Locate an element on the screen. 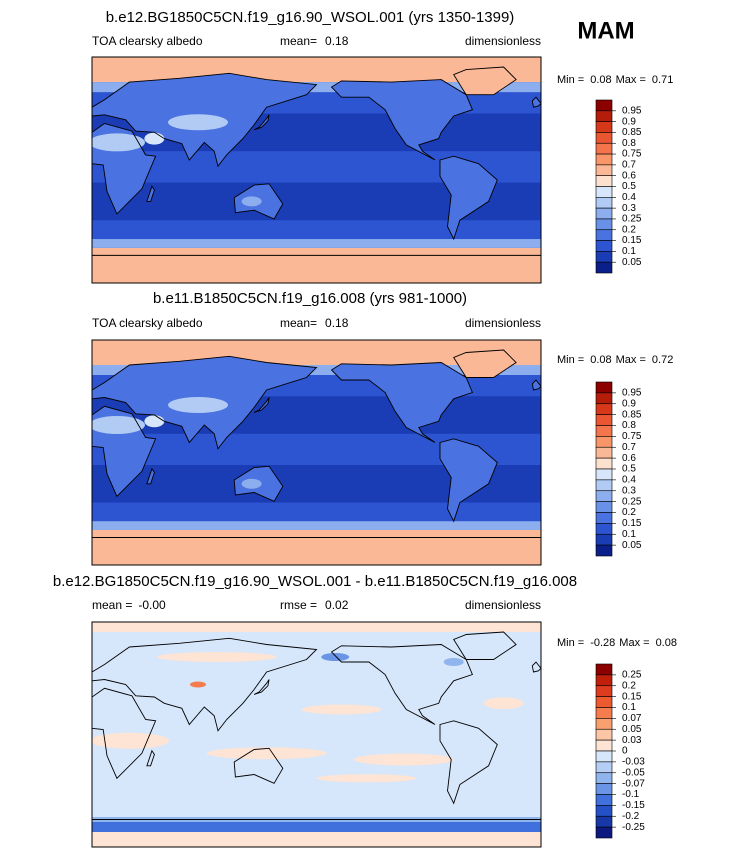  colorbar-label: -0.07 is located at coordinates (633, 783).